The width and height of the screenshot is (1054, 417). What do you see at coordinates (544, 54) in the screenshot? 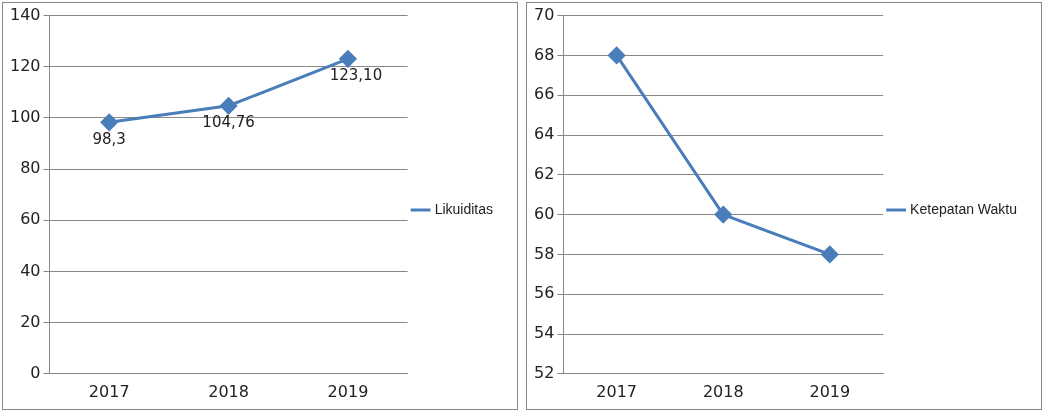
I see `y-tick-label: 68` at bounding box center [544, 54].